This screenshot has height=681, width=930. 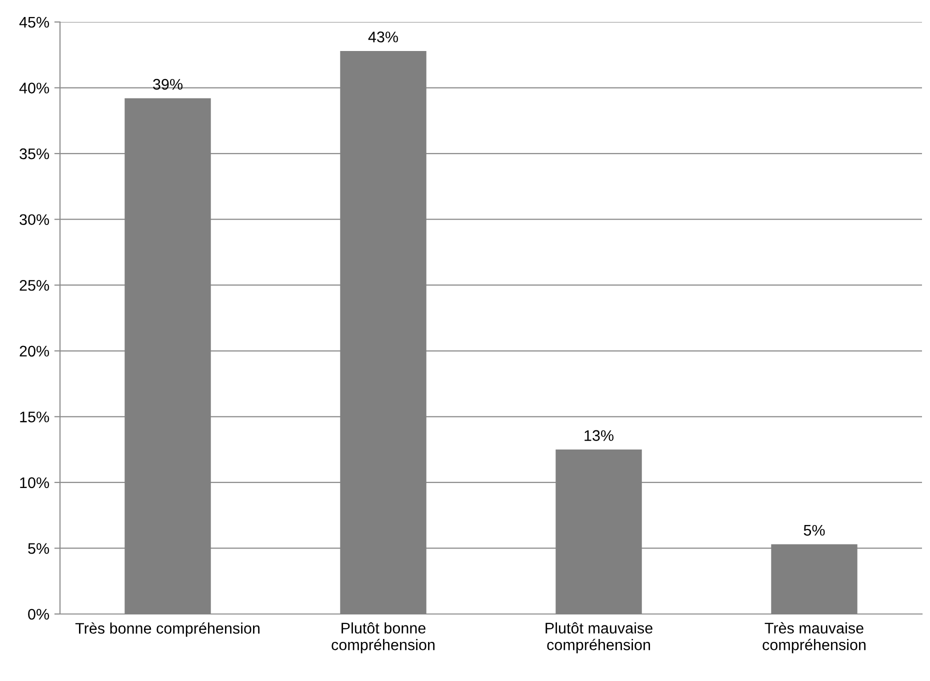 I want to click on x-tick-label: Très mauvaise compréhension, so click(x=814, y=638).